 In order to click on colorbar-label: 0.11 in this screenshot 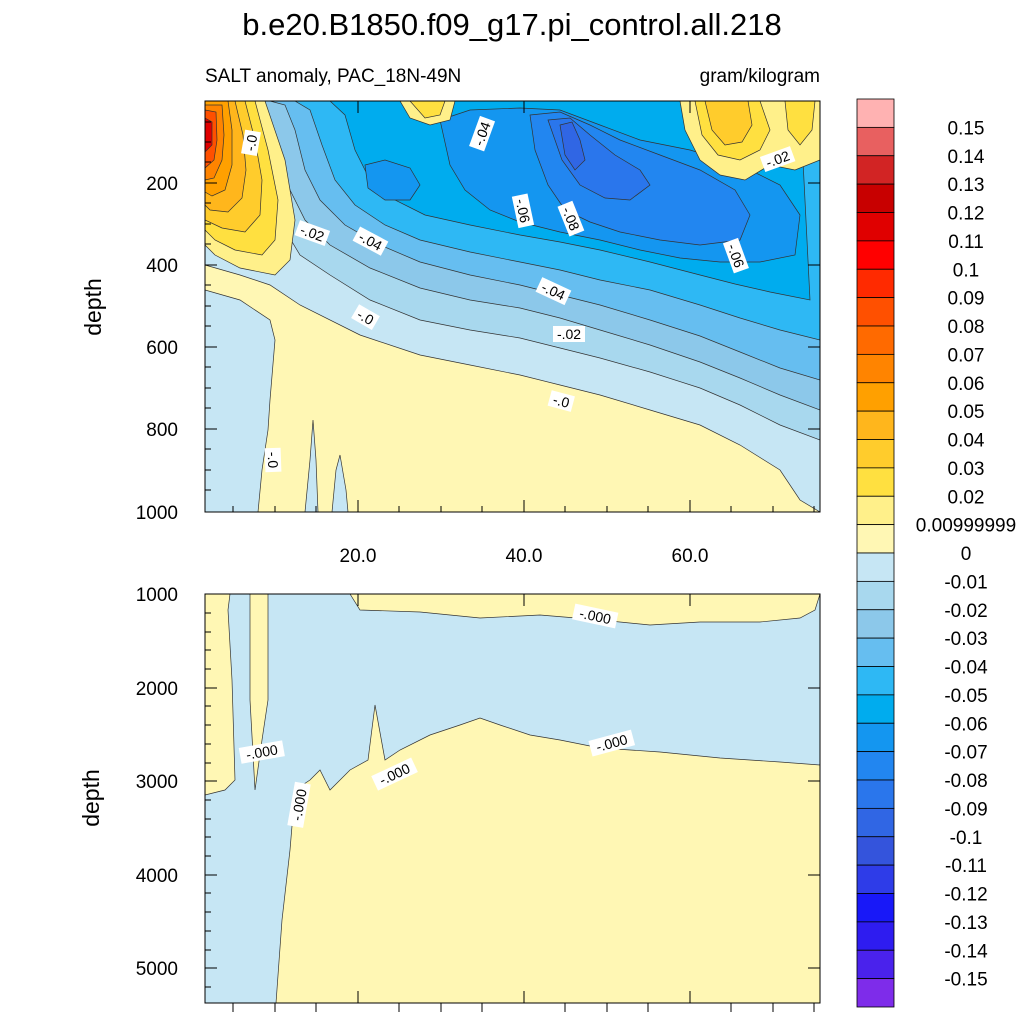, I will do `click(966, 242)`.